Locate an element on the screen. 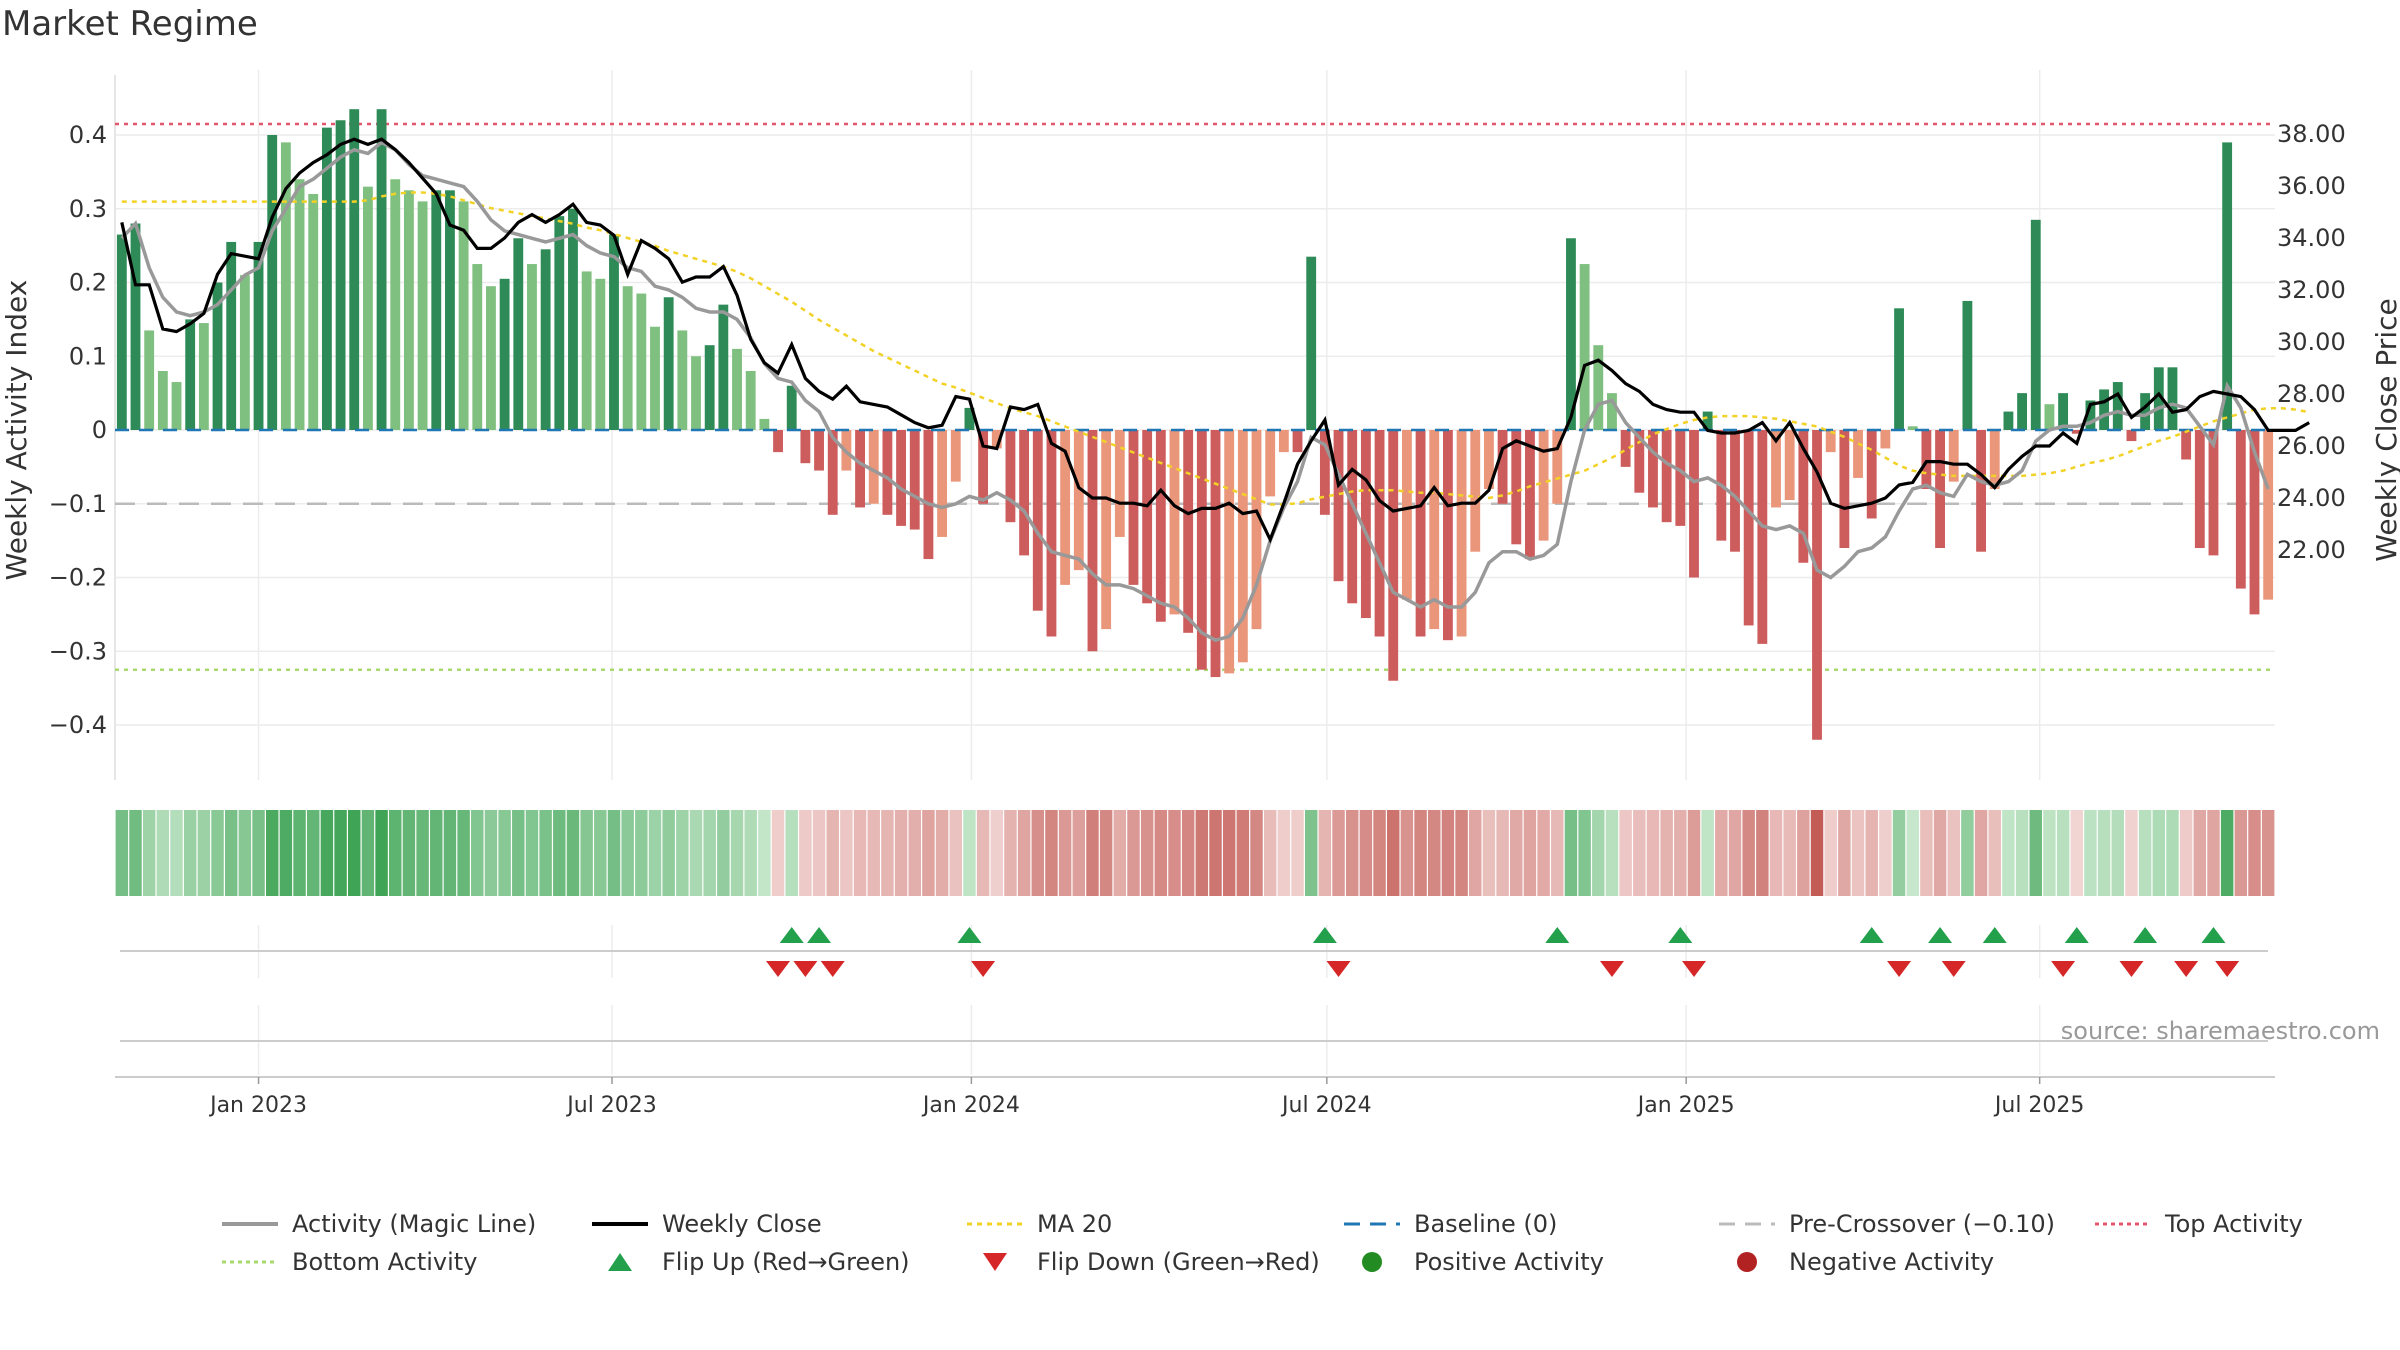  legend-label: Flip Up (Red→Green) is located at coordinates (786, 1262).